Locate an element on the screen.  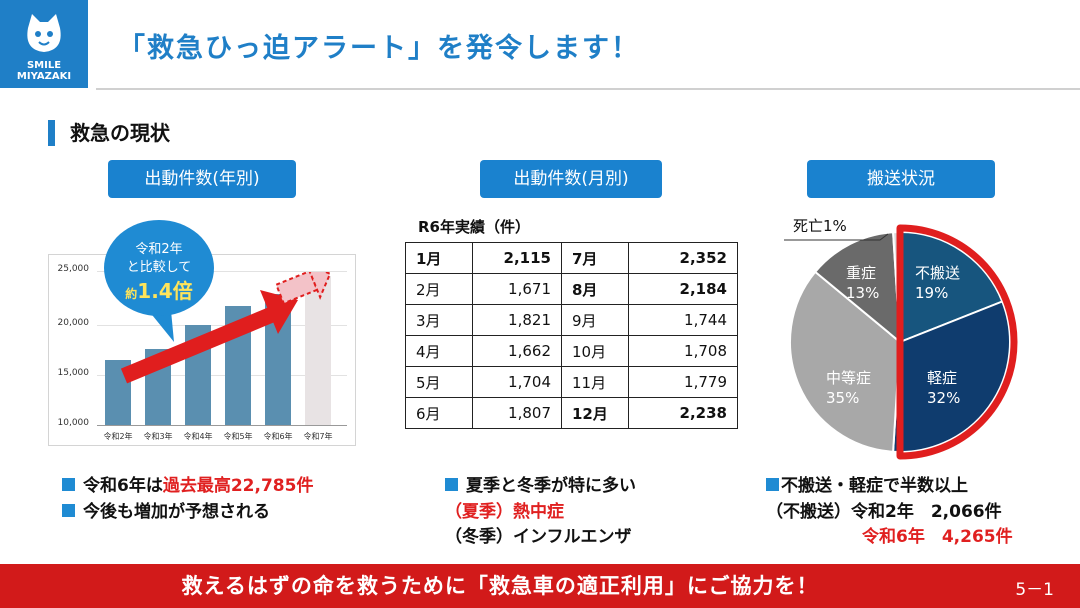
slice-name: 重症 is located at coordinates (861, 273).